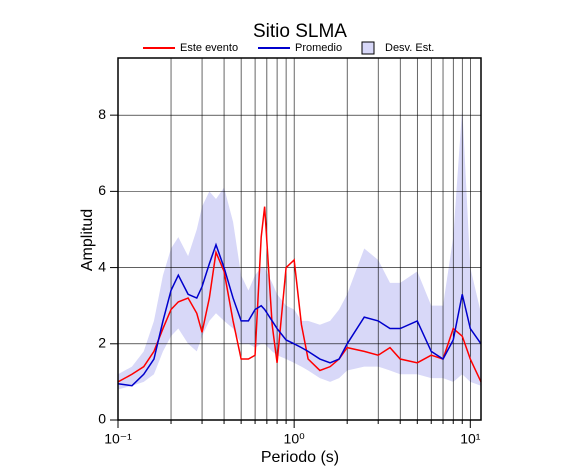  What do you see at coordinates (470, 439) in the screenshot?
I see `x-tick-label: 10¹` at bounding box center [470, 439].